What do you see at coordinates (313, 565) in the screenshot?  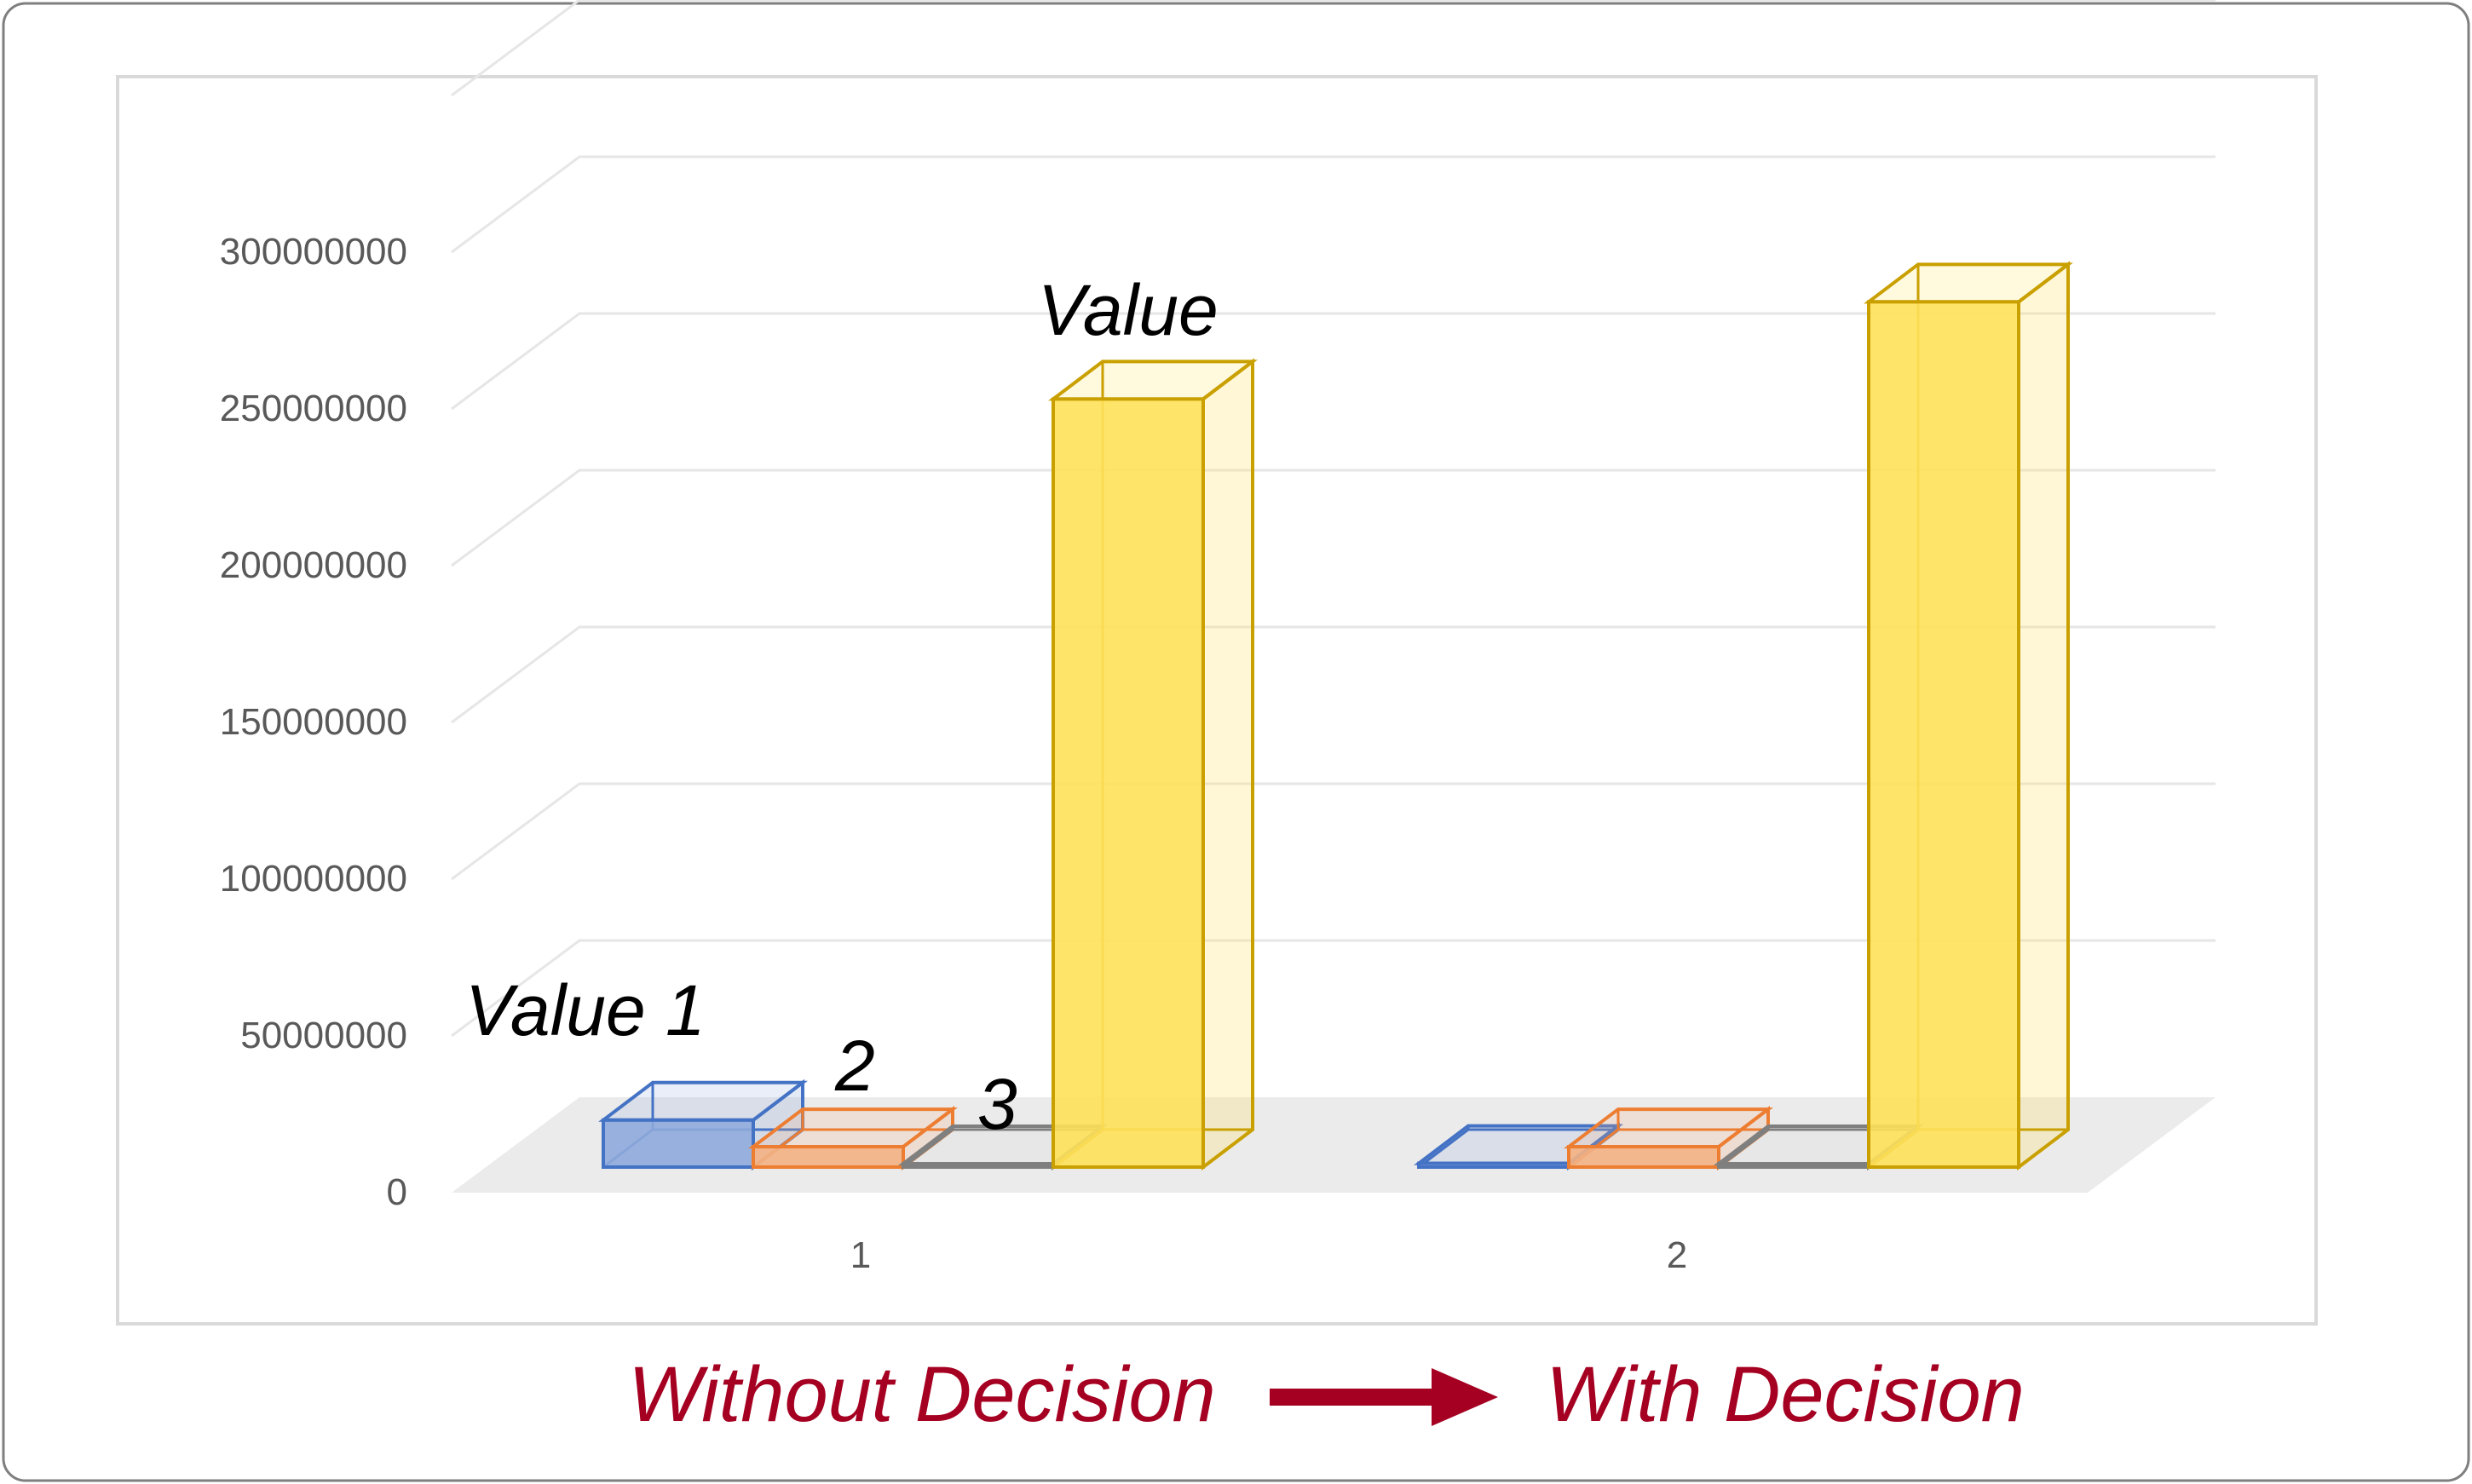 I see `y-tick-label: 200000000` at bounding box center [313, 565].